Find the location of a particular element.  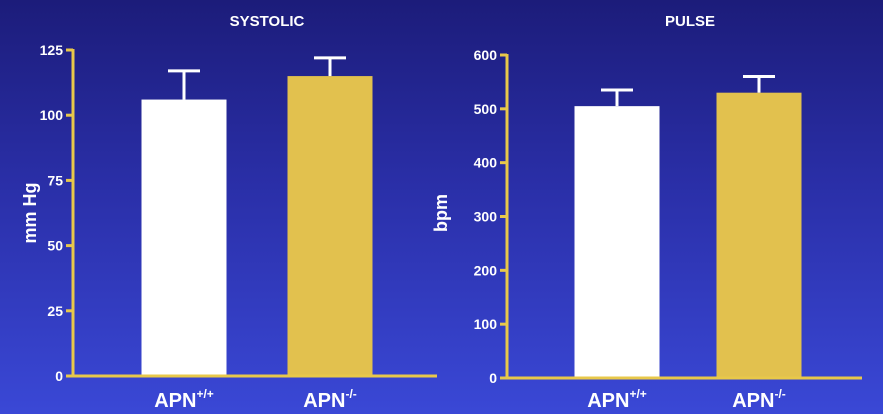

systolic-category-label-apn-ko: APN-/- is located at coordinates (330, 399).